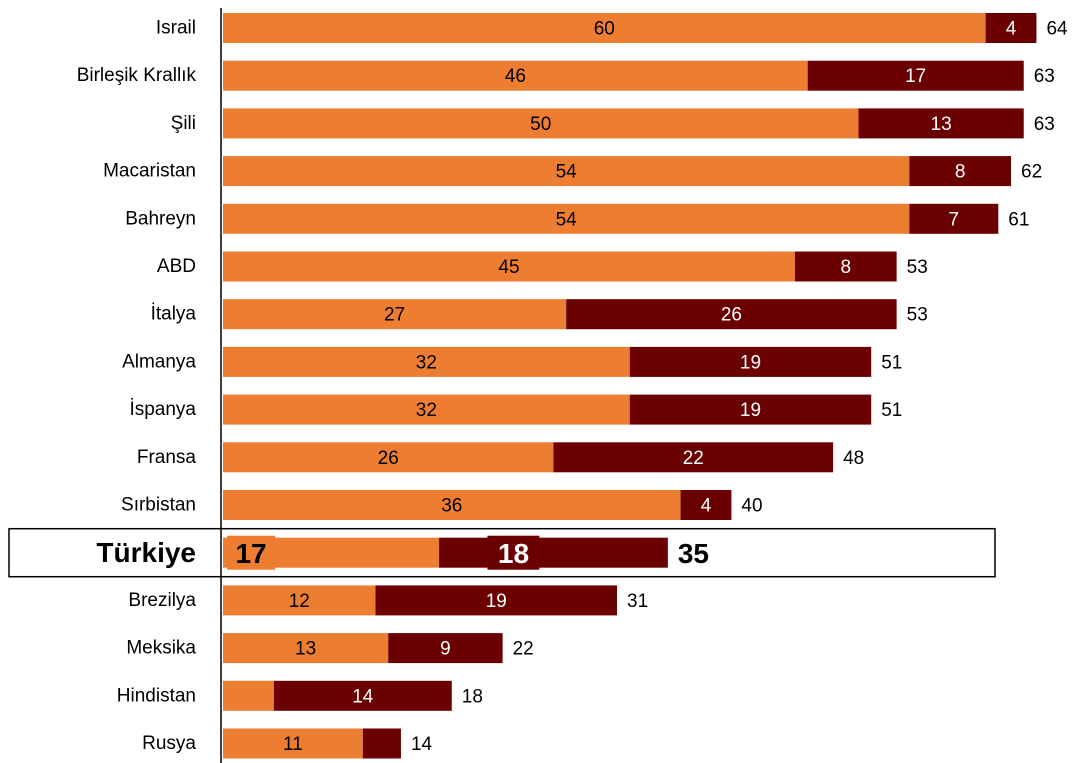  What do you see at coordinates (176, 266) in the screenshot?
I see `category-label: ABD` at bounding box center [176, 266].